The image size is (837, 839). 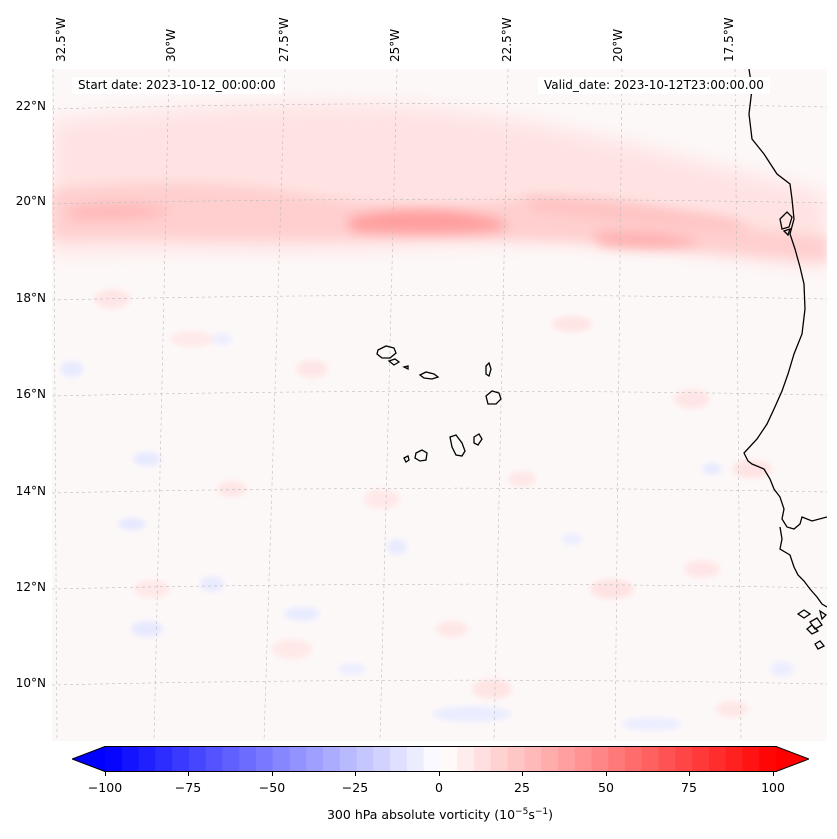 I want to click on lat-label-18n: 18°N, so click(x=30, y=298).